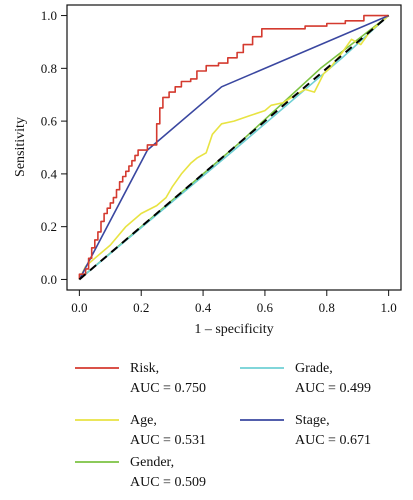 This screenshot has height=500, width=413. What do you see at coordinates (49, 279) in the screenshot?
I see `y-tick-label: 0.0` at bounding box center [49, 279].